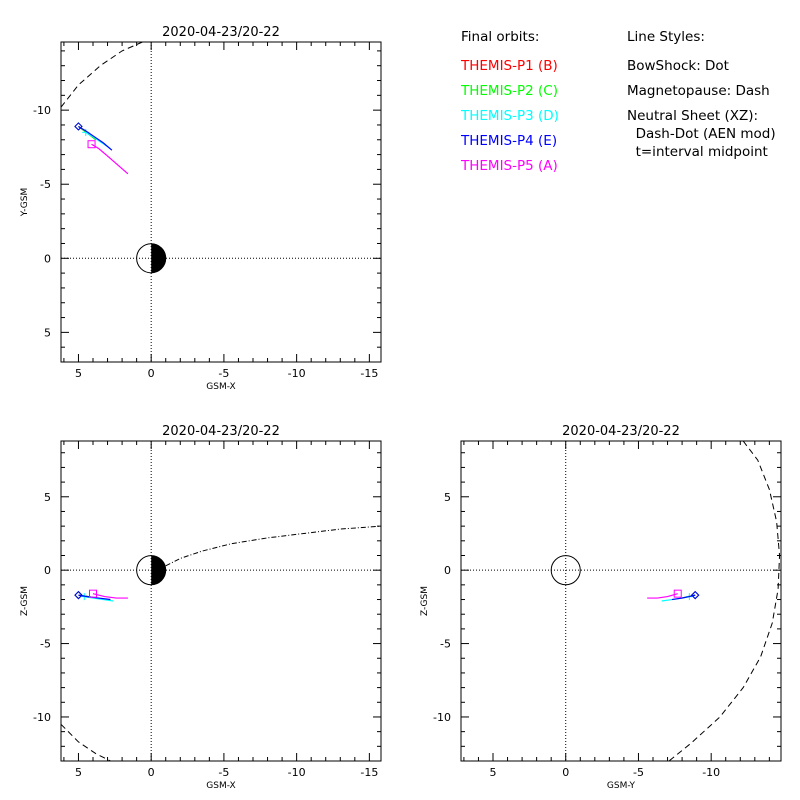  What do you see at coordinates (509, 166) in the screenshot?
I see `legend-probe-p5: THEMIS-P5 (A)` at bounding box center [509, 166].